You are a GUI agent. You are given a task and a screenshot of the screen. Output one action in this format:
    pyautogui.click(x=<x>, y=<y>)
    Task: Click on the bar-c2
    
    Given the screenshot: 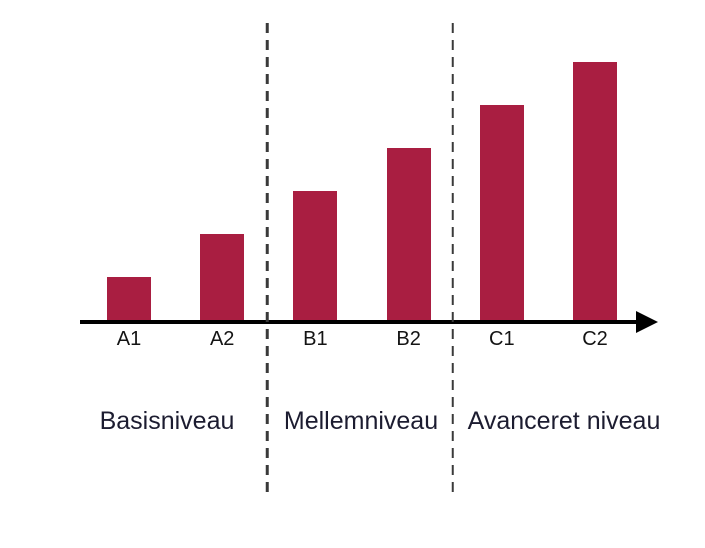 What is the action you would take?
    pyautogui.click(x=595, y=191)
    